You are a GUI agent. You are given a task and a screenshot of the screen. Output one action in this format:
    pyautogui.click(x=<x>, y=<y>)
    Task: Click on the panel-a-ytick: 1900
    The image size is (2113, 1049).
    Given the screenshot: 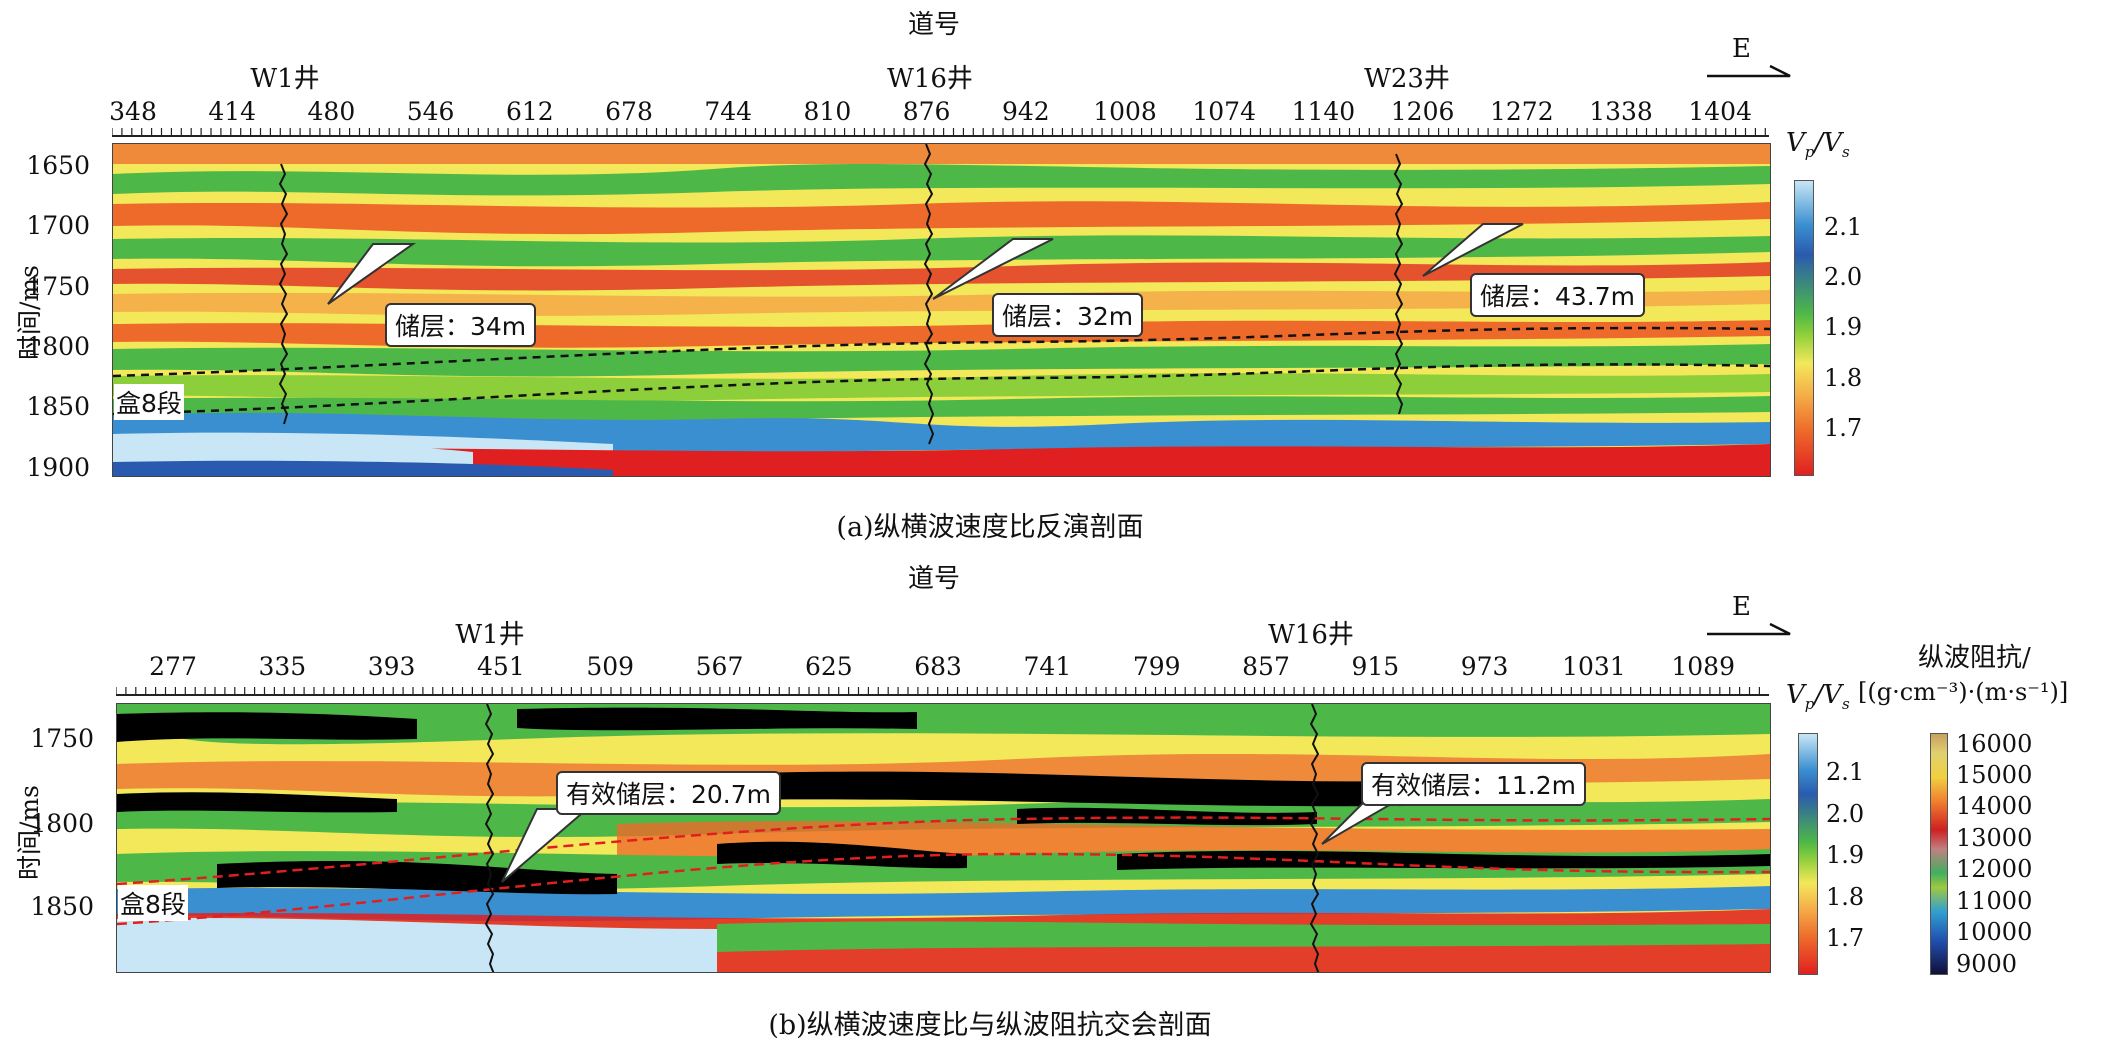 What is the action you would take?
    pyautogui.click(x=58, y=467)
    